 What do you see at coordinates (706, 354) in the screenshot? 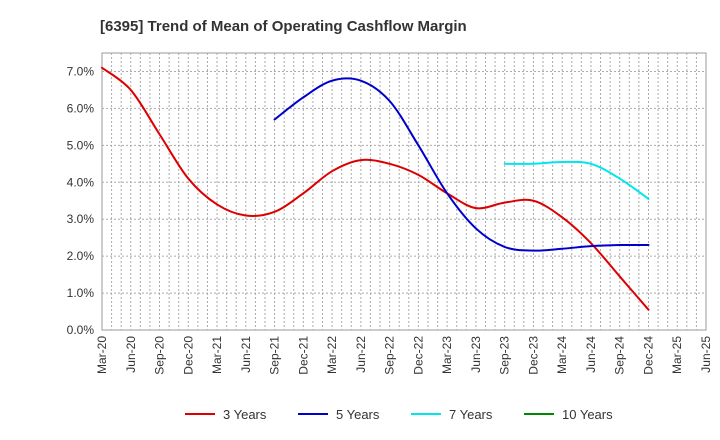
I see `x-tick-label: Jun-25` at bounding box center [706, 354].